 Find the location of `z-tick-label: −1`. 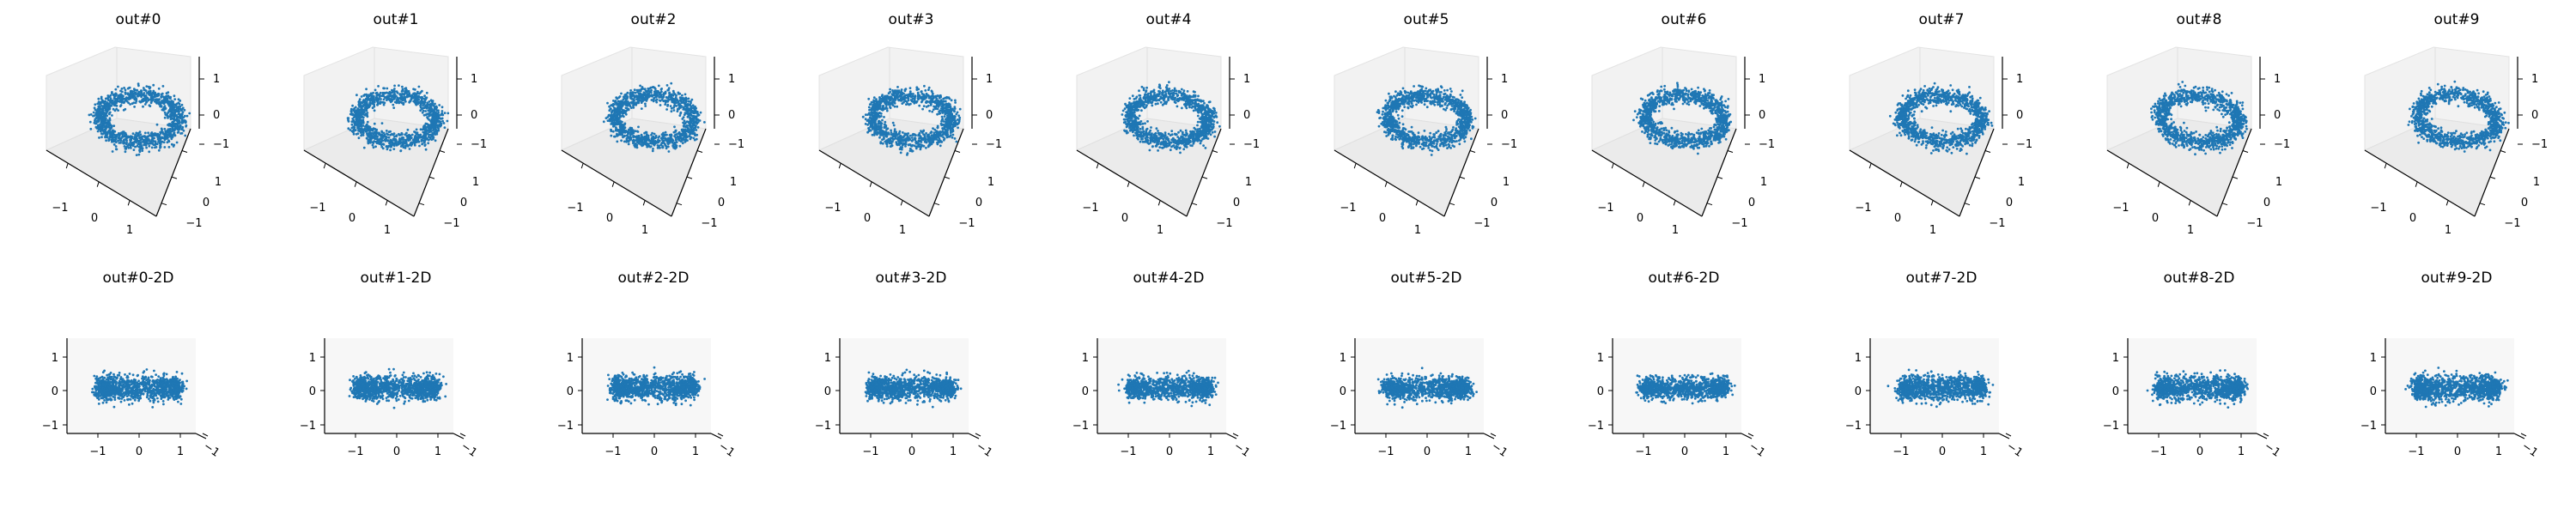

z-tick-label: −1 is located at coordinates (736, 144).